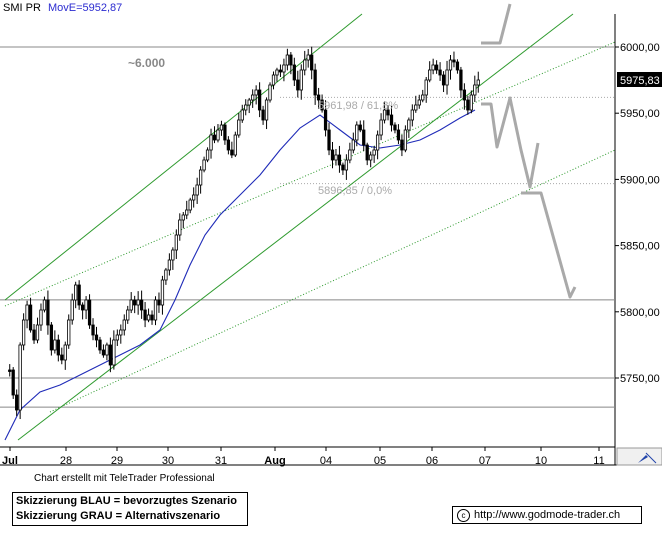 This screenshot has height=534, width=662. What do you see at coordinates (598, 461) in the screenshot?
I see `x-tick-label: 11` at bounding box center [598, 461].